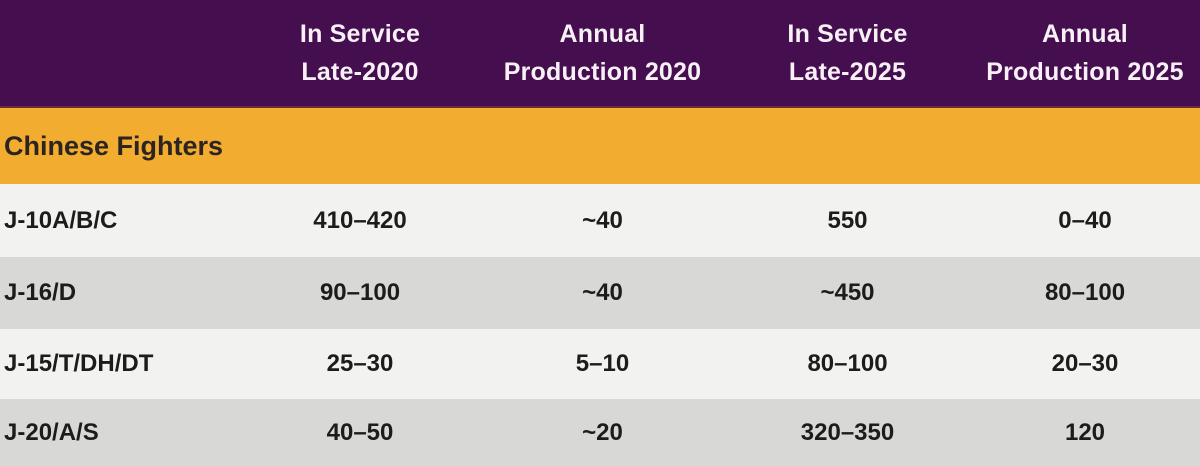 Image resolution: width=1200 pixels, height=466 pixels. What do you see at coordinates (79, 363) in the screenshot?
I see `row-label: J-15/T/DH/DT` at bounding box center [79, 363].